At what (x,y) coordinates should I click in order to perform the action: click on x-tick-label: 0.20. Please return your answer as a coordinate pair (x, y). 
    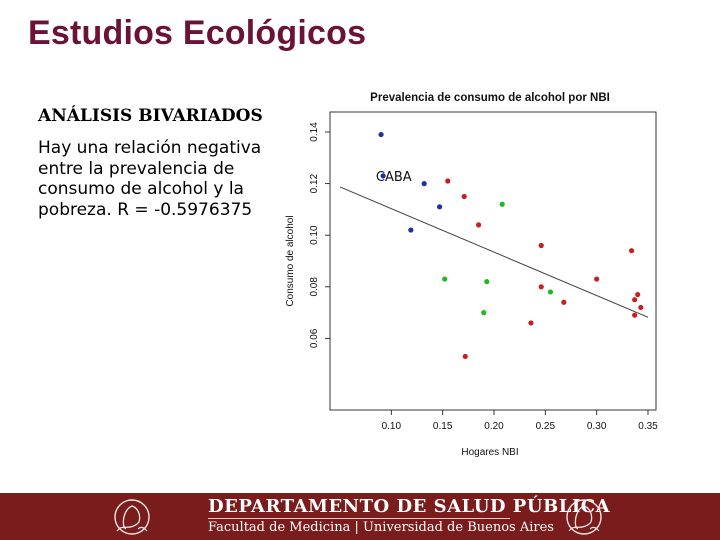
    Looking at the image, I should click on (494, 426).